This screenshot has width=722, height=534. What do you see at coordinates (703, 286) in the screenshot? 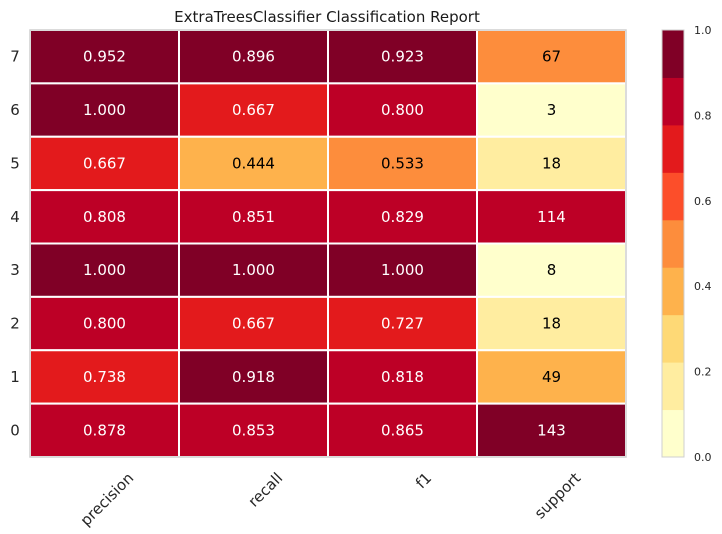
I see `colorbar-tick-label: 0.4` at bounding box center [703, 286].